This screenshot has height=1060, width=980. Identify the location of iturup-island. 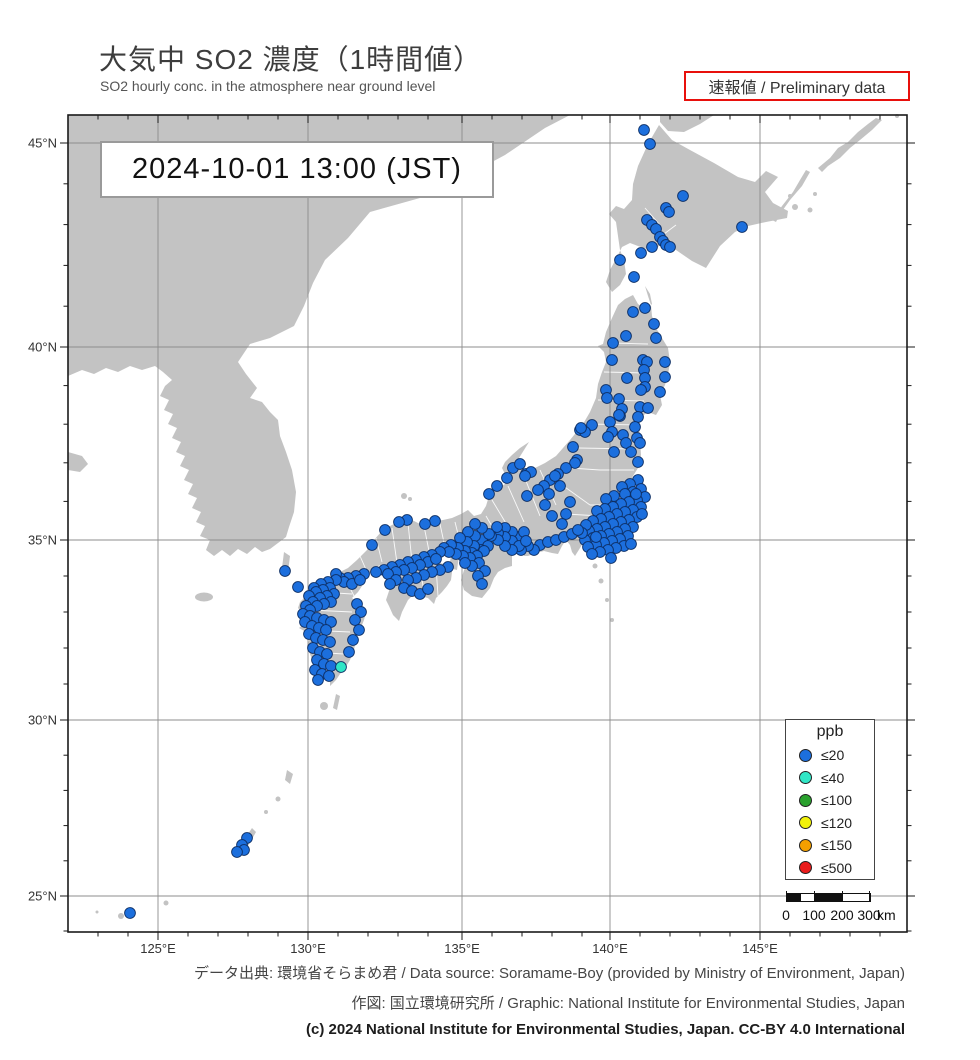
(850, 145).